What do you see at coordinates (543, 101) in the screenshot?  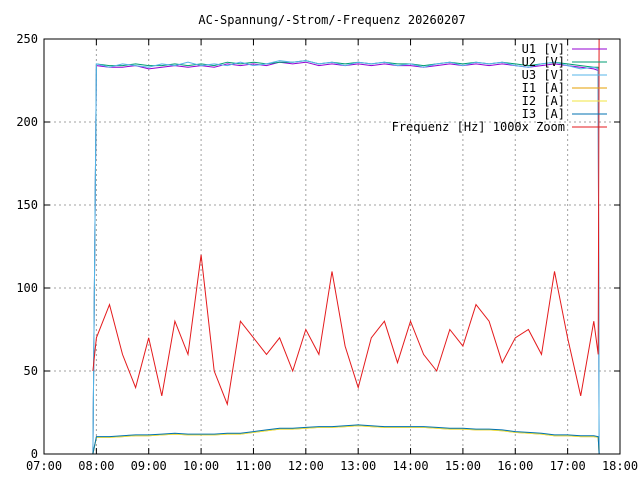 I see `legend-label-i2-a: I2 [A]` at bounding box center [543, 101].